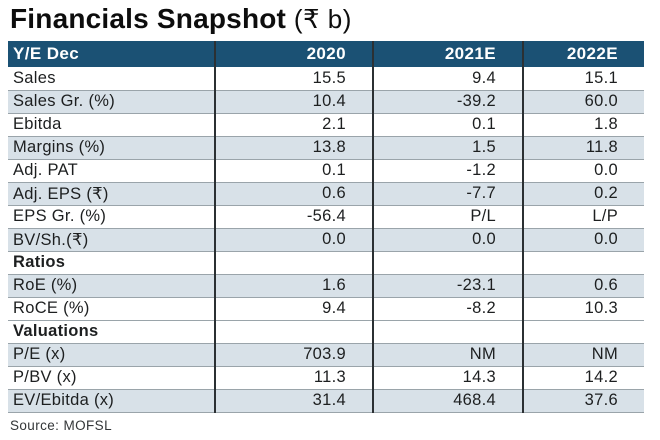  I want to click on row-label: Ebitda, so click(37, 124).